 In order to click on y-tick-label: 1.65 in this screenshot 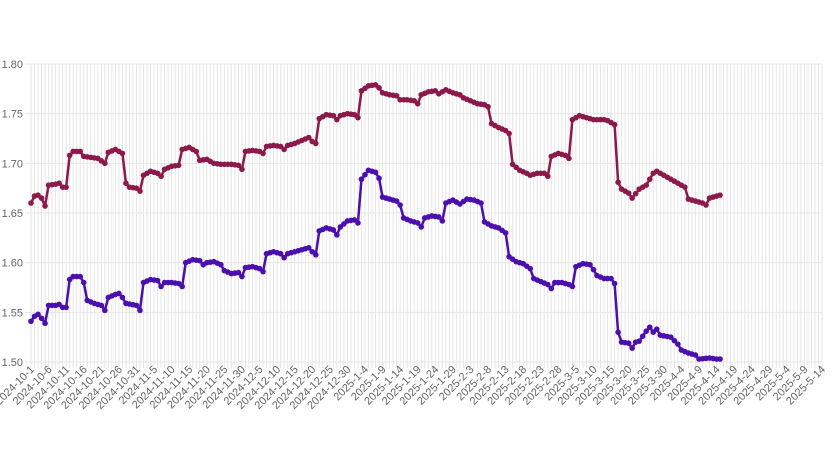, I will do `click(12, 214)`.